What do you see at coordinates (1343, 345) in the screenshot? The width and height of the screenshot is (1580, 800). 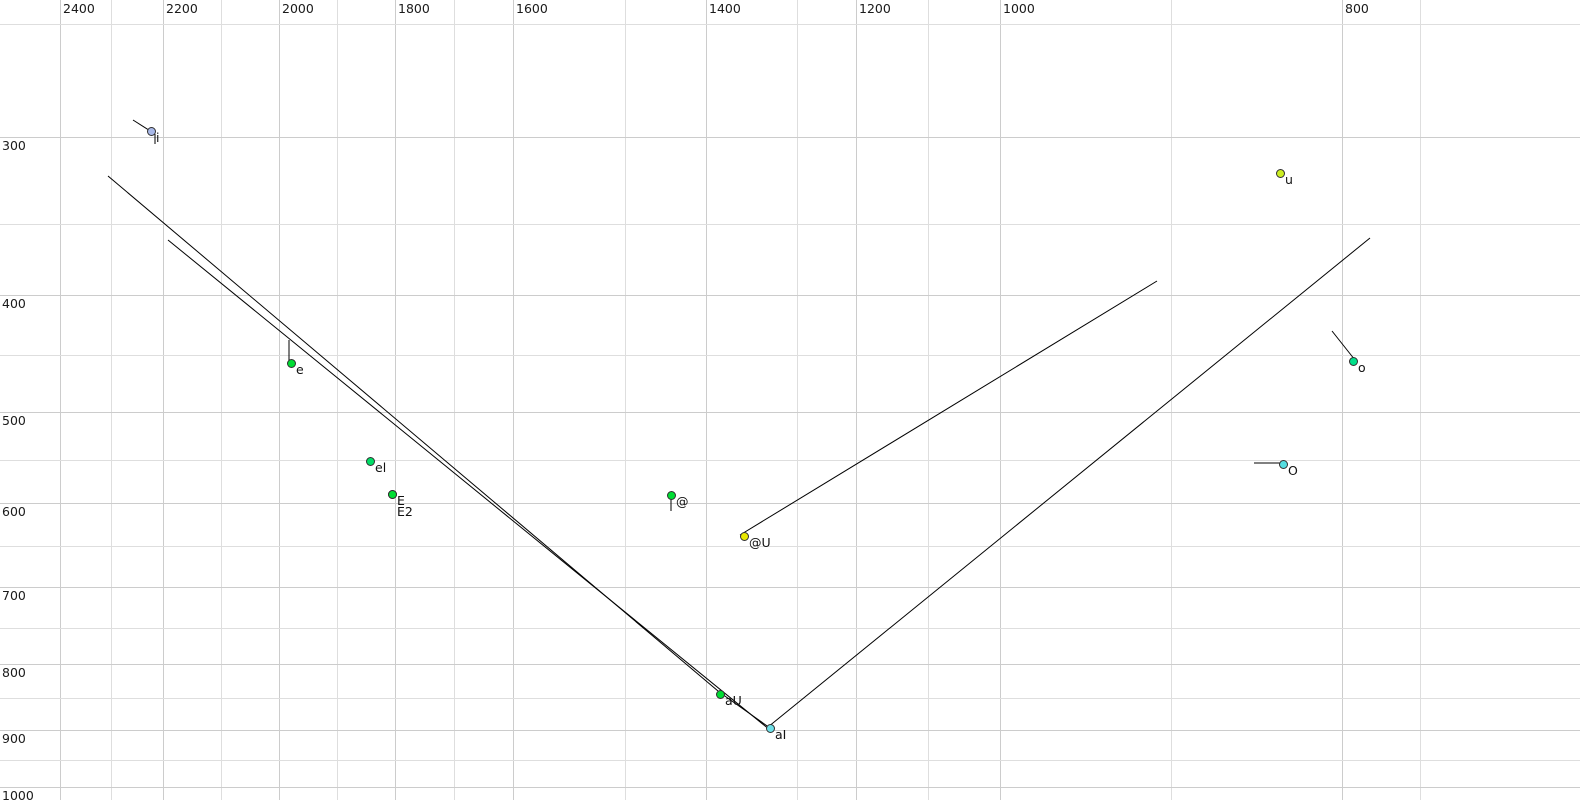 I see `track-o-stub` at bounding box center [1343, 345].